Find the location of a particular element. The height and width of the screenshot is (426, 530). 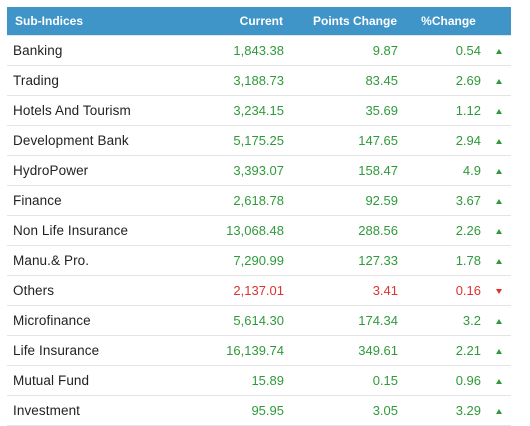

points-change-value: 9.87 is located at coordinates (349, 50).